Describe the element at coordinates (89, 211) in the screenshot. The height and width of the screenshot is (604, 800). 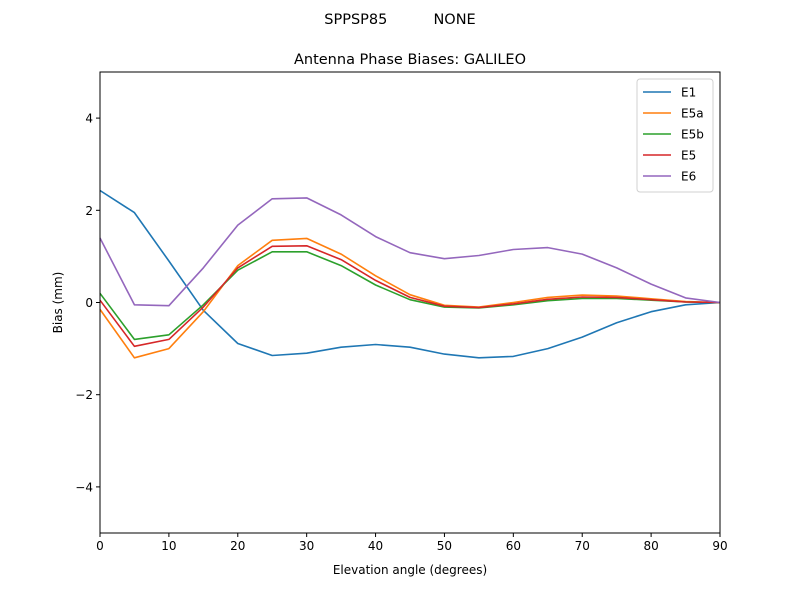
I see `y-tick-label: 2` at that location.